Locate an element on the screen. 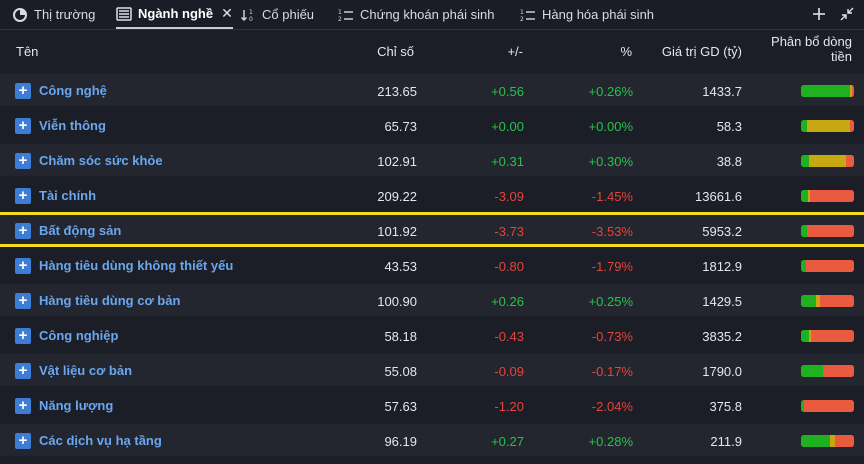 The image size is (864, 464). percent-value: +0.26% is located at coordinates (610, 91).